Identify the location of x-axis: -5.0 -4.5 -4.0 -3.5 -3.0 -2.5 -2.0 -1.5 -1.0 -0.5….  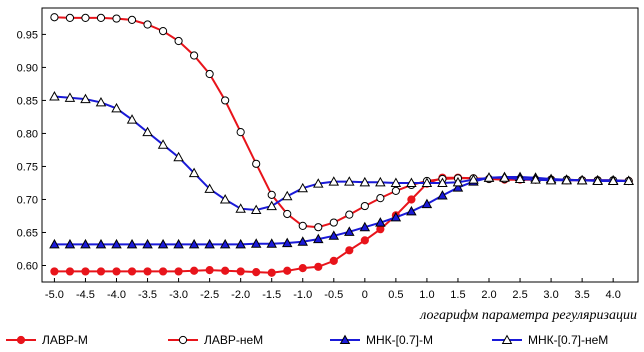
(333, 289).